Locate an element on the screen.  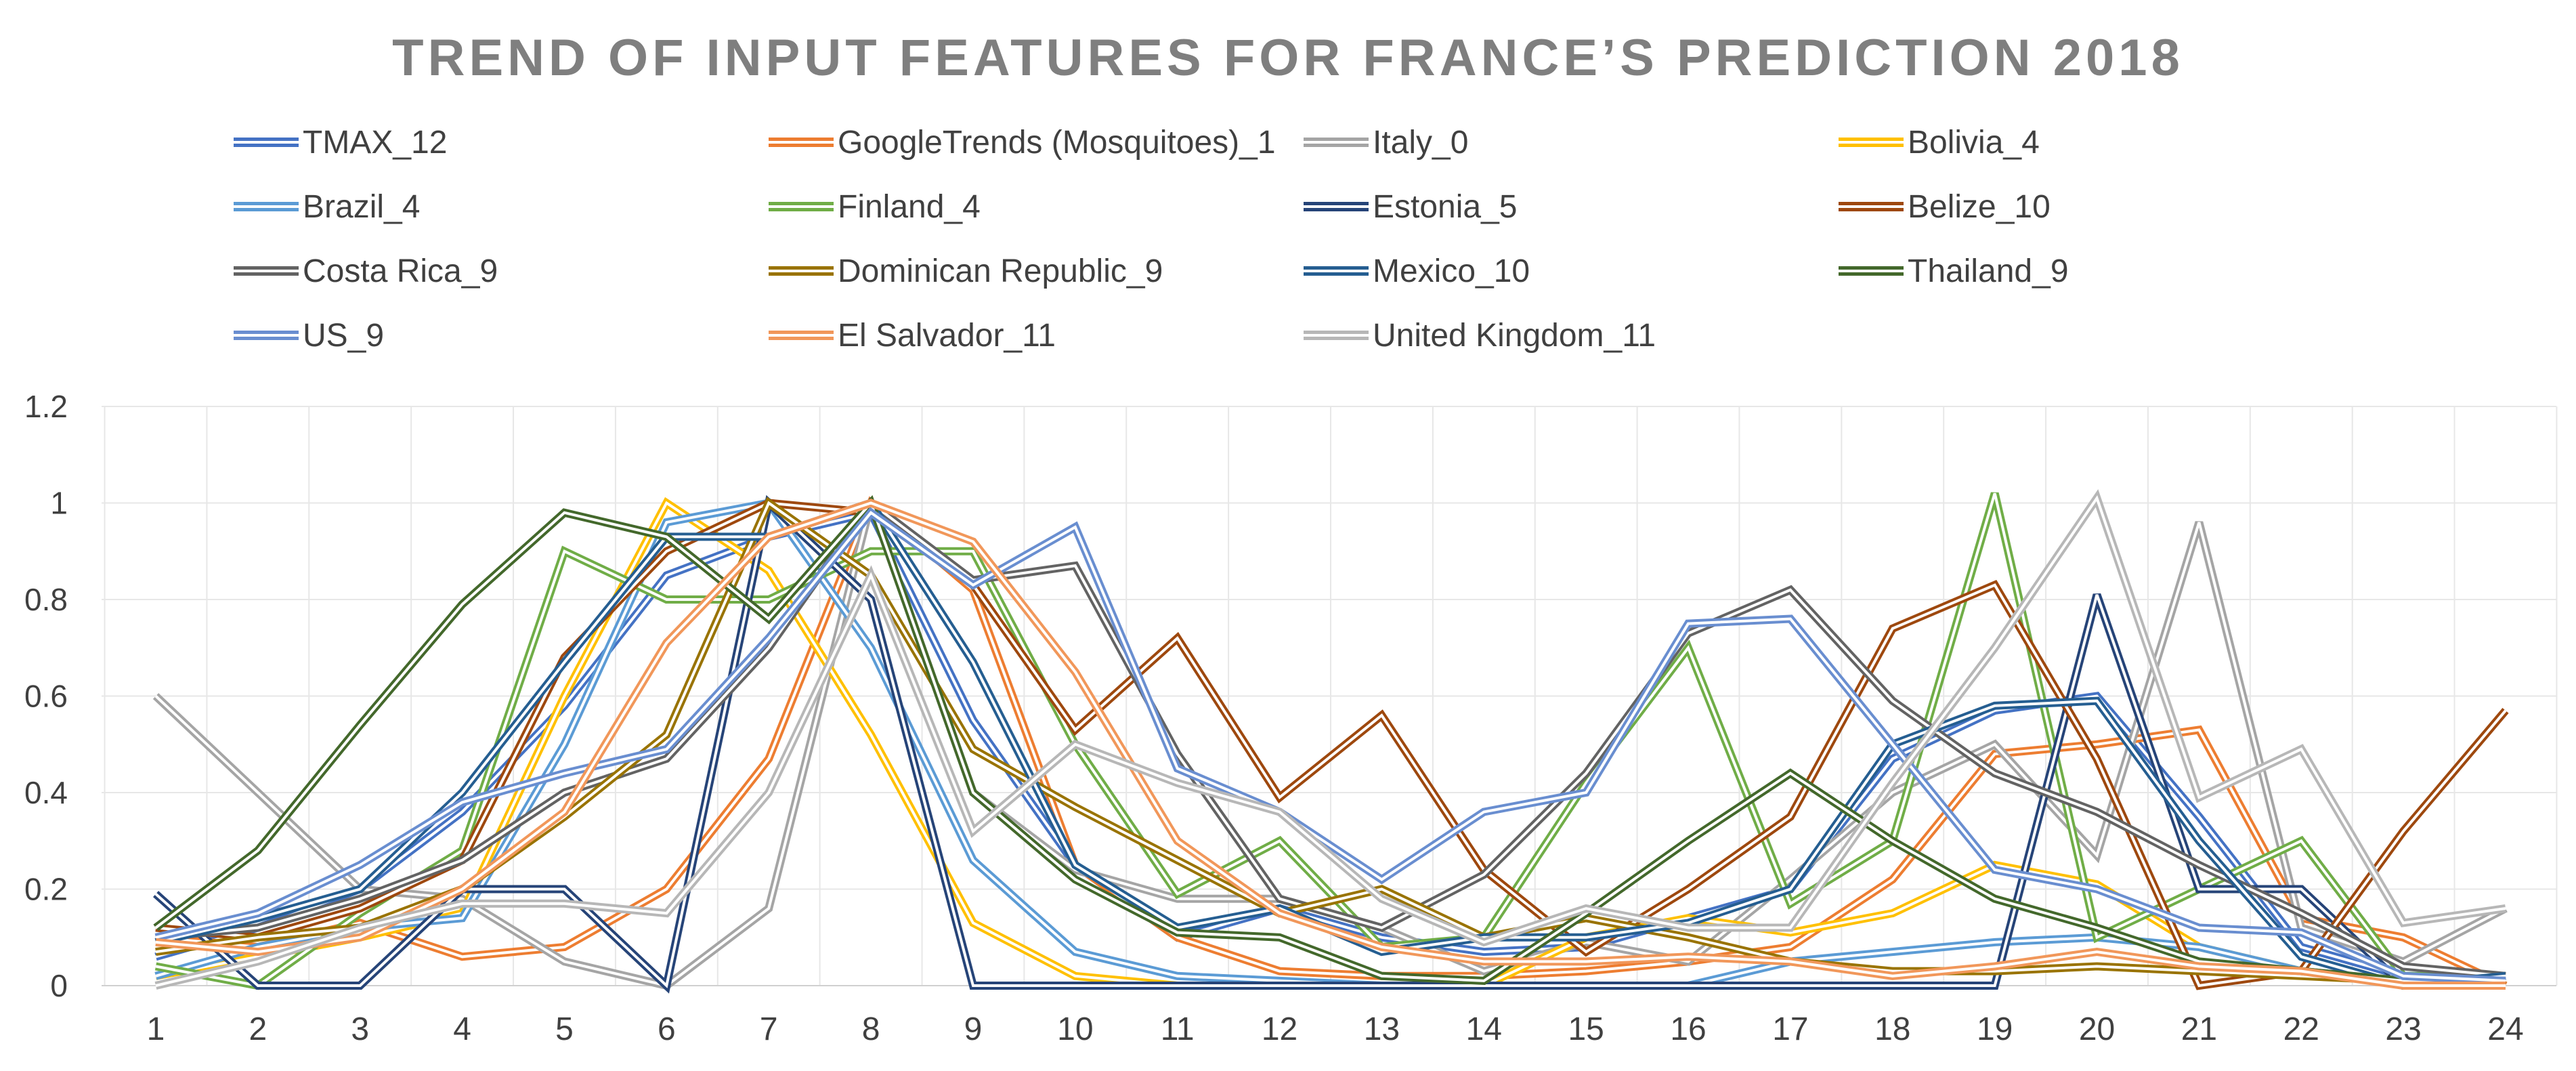
x-tick-label: 5 is located at coordinates (564, 1029).